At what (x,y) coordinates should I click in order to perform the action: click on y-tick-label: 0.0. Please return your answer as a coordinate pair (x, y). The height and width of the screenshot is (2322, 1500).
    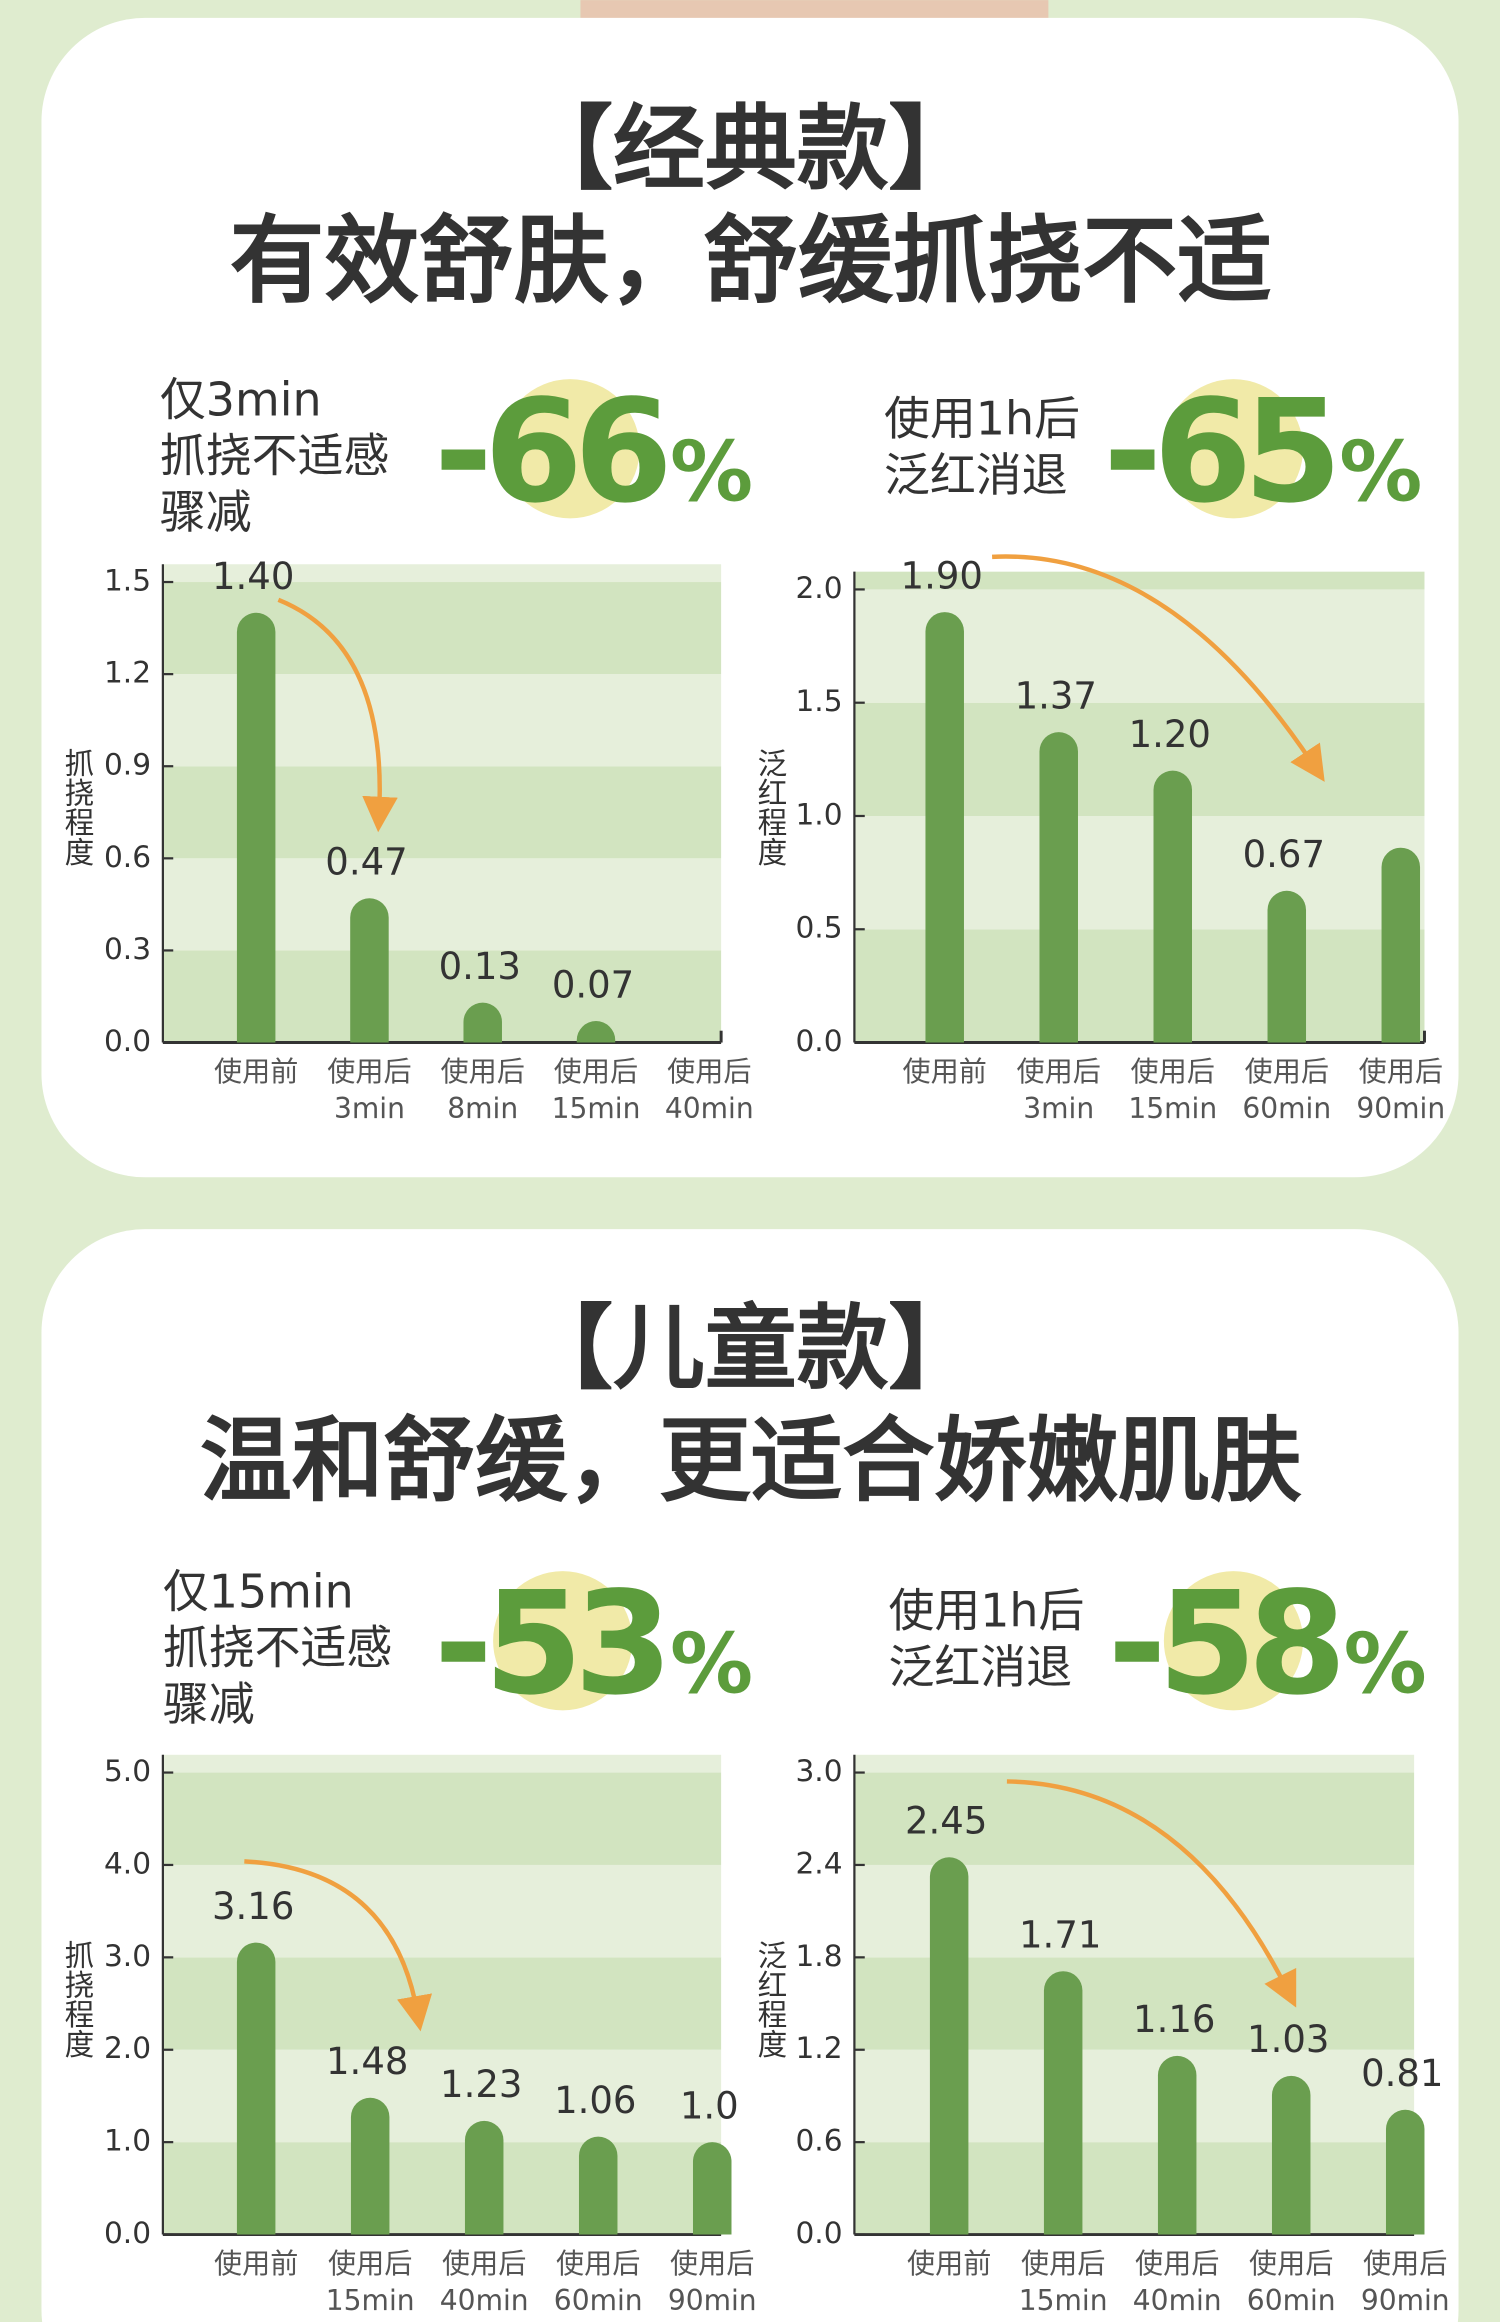
    Looking at the image, I should click on (127, 1041).